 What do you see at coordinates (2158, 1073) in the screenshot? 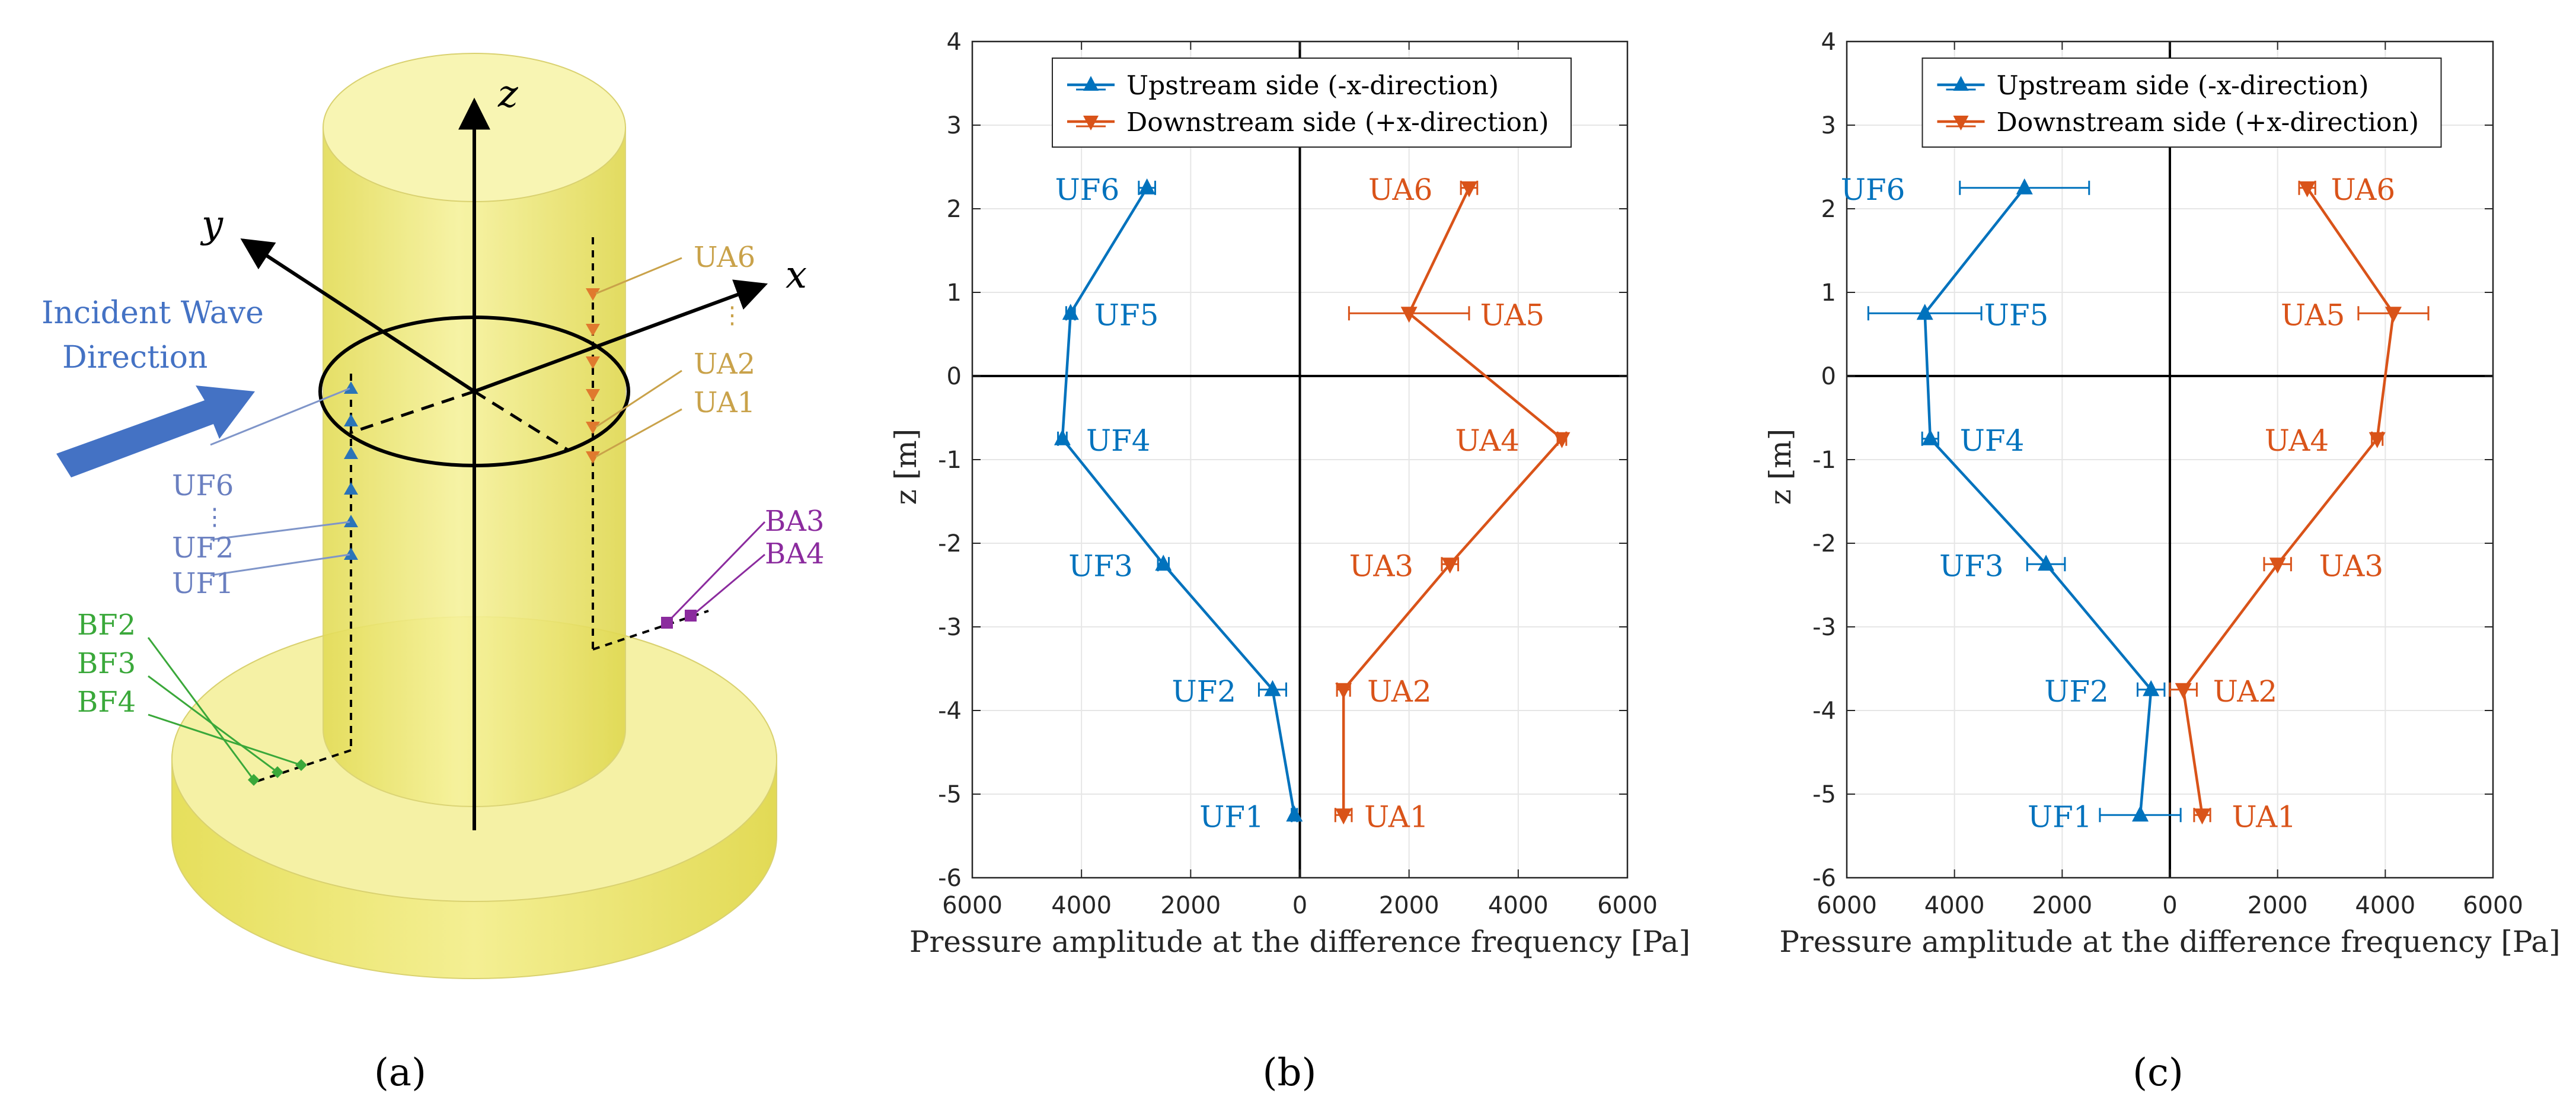
I see `panel-c-caption: (c)` at bounding box center [2158, 1073].